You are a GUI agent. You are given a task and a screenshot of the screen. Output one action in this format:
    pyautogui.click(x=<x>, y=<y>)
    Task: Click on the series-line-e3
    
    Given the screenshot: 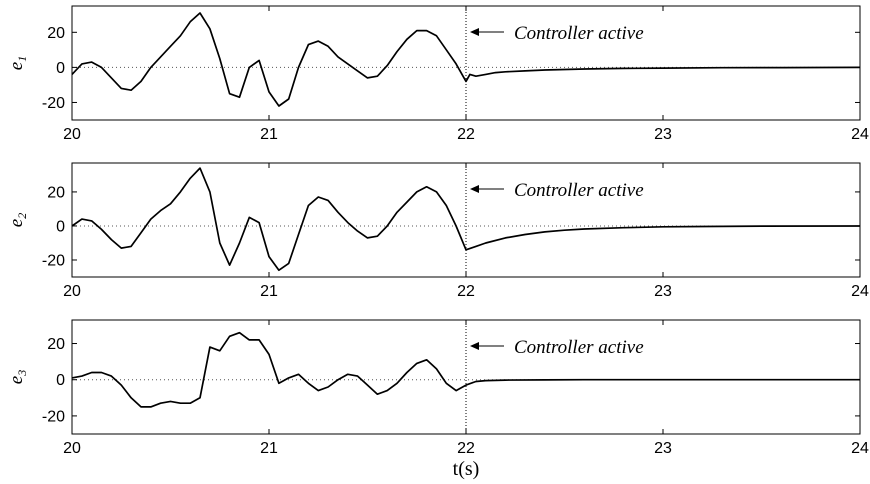 What is the action you would take?
    pyautogui.click(x=465, y=369)
    